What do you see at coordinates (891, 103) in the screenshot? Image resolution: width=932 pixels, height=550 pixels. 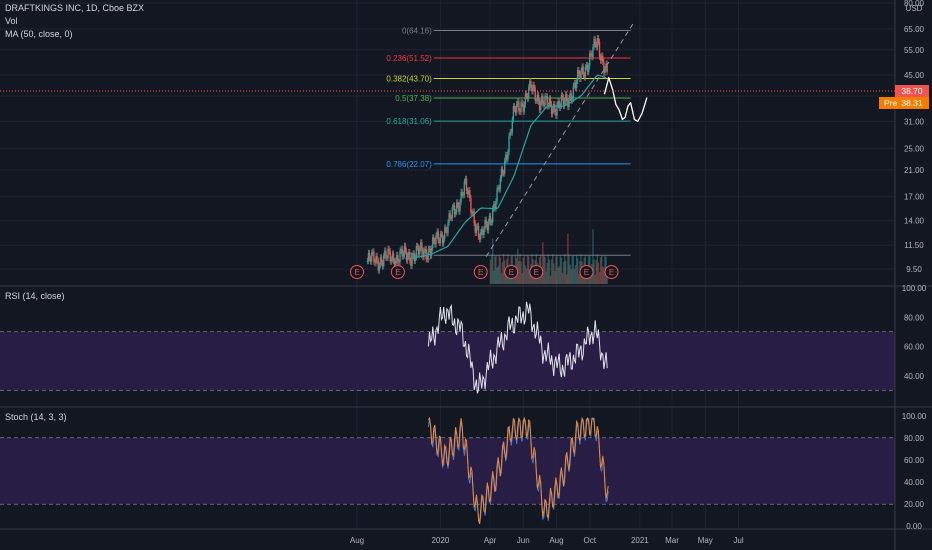 I see `pre-label: Pre` at bounding box center [891, 103].